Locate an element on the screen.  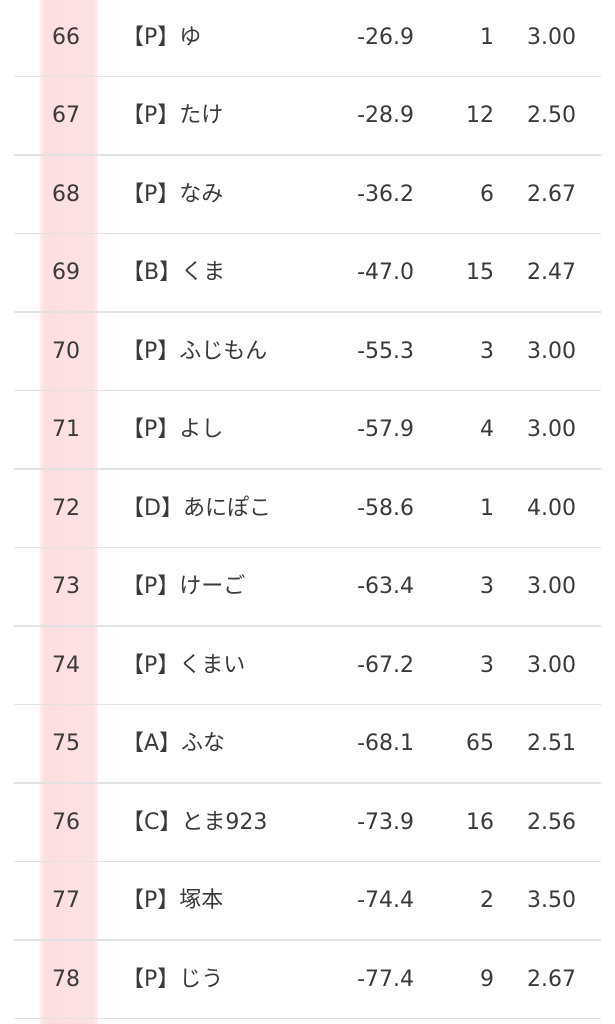
games-cell: 65 is located at coordinates (480, 743).